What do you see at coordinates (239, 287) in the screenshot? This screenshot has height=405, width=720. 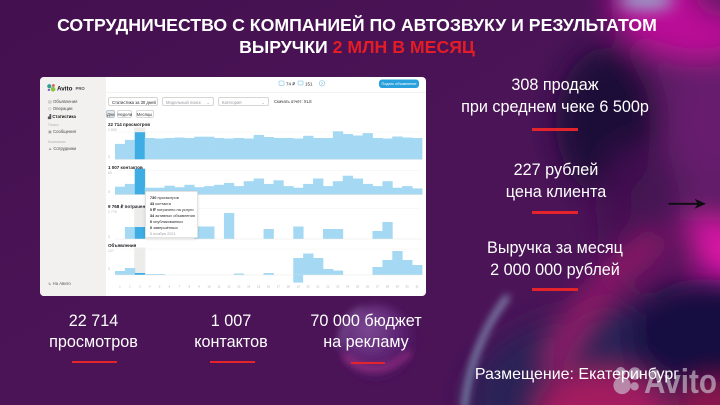 I see `svg-text: 13` at bounding box center [239, 287].